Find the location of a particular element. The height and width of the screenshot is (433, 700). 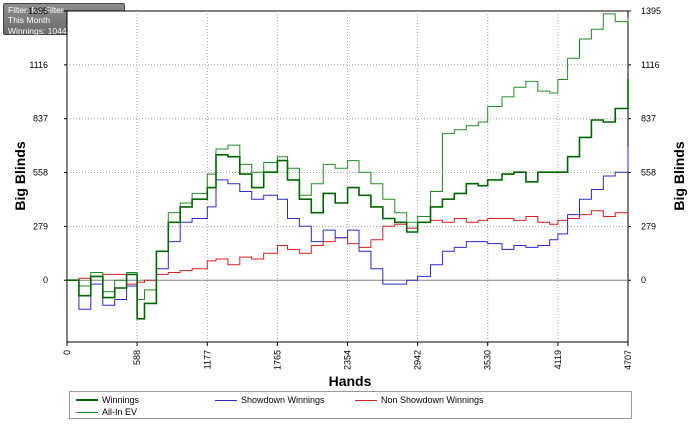

x-tick-label: 1177 is located at coordinates (207, 359).